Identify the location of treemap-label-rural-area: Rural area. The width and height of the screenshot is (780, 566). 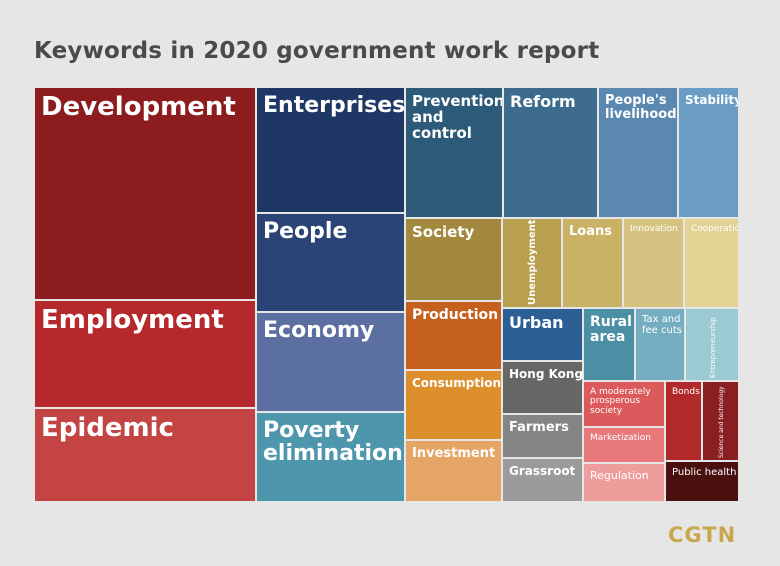
(611, 329).